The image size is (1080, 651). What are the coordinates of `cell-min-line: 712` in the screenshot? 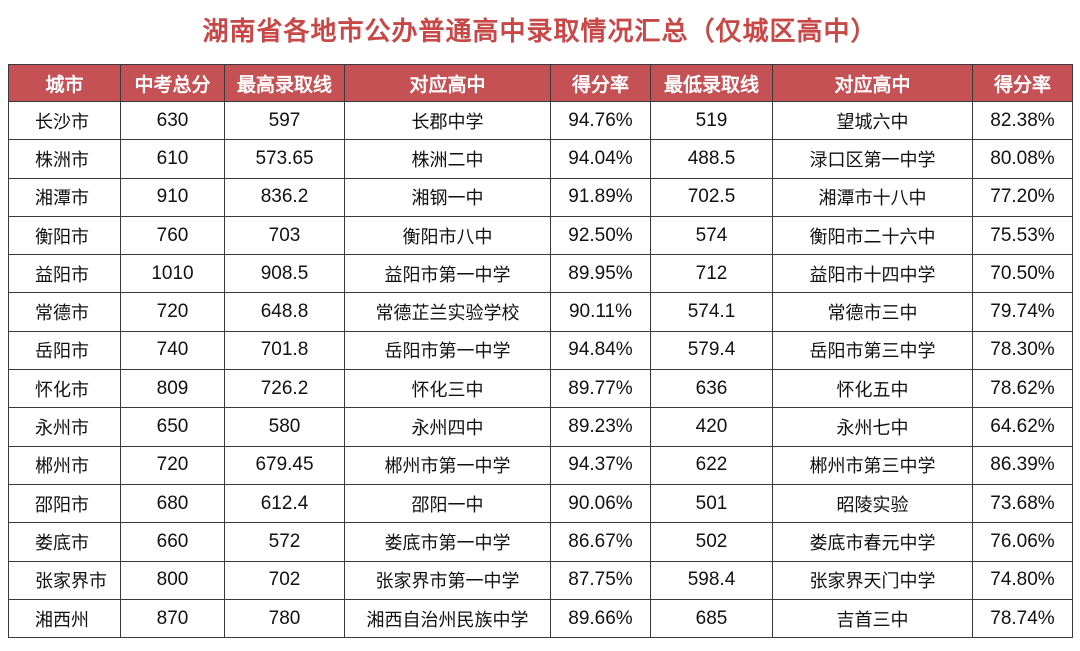 It's located at (711, 274).